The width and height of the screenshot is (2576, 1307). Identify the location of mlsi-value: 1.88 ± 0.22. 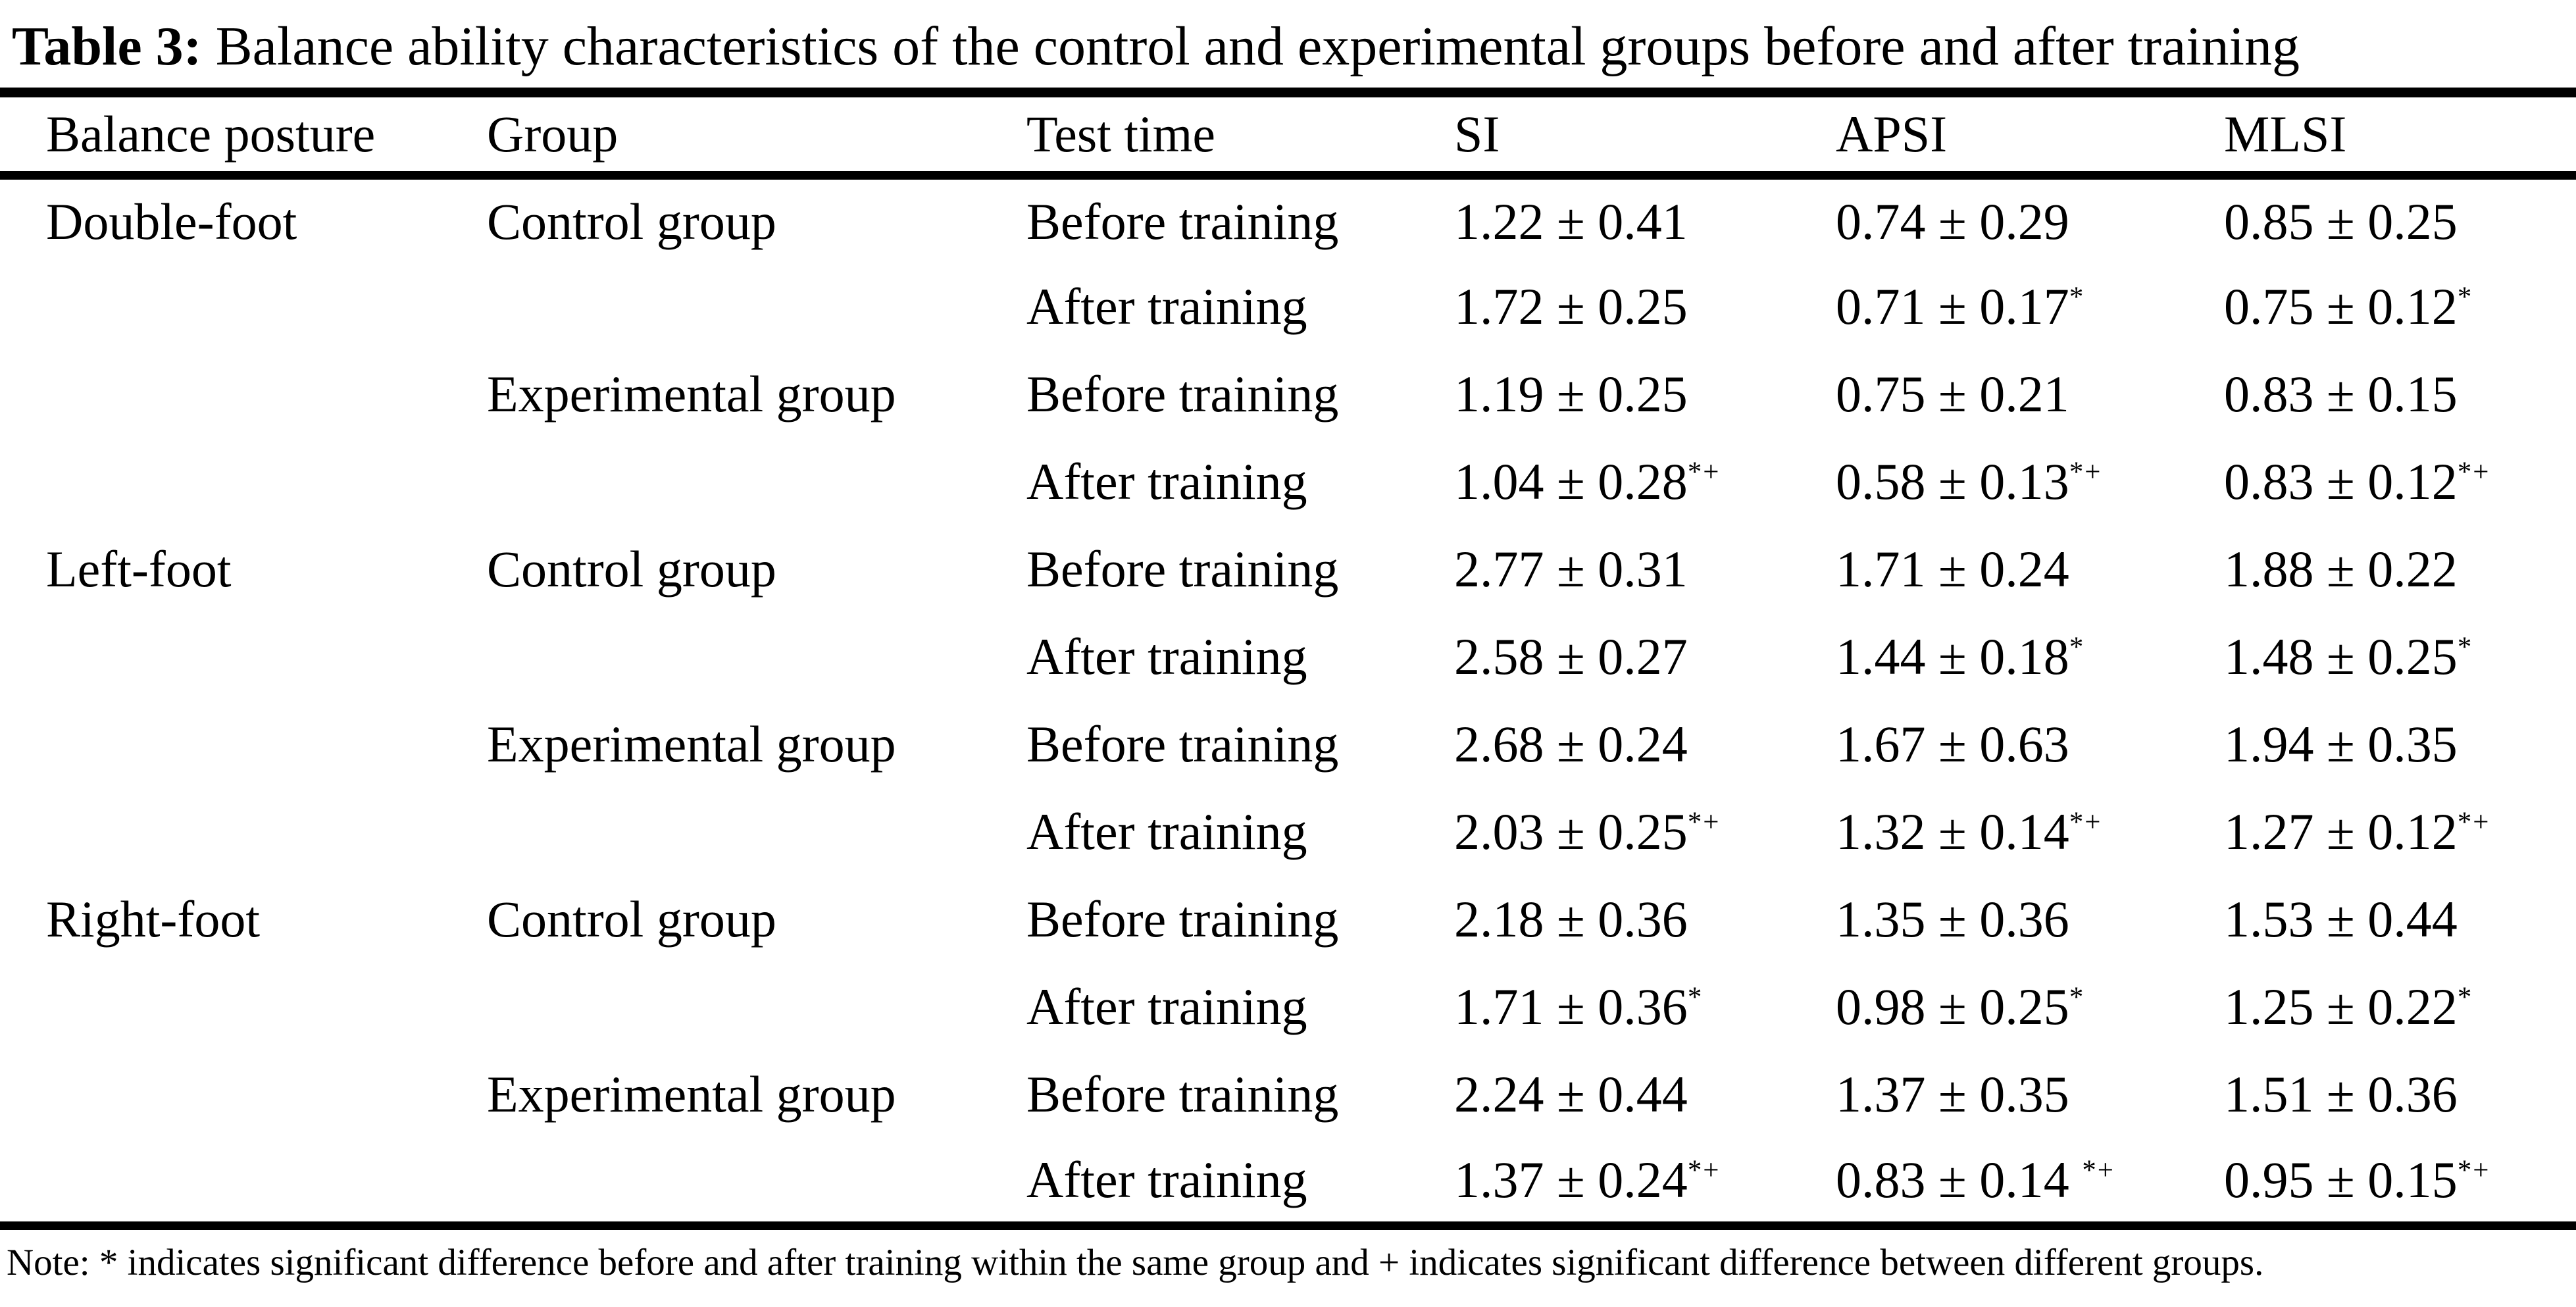
(2341, 569).